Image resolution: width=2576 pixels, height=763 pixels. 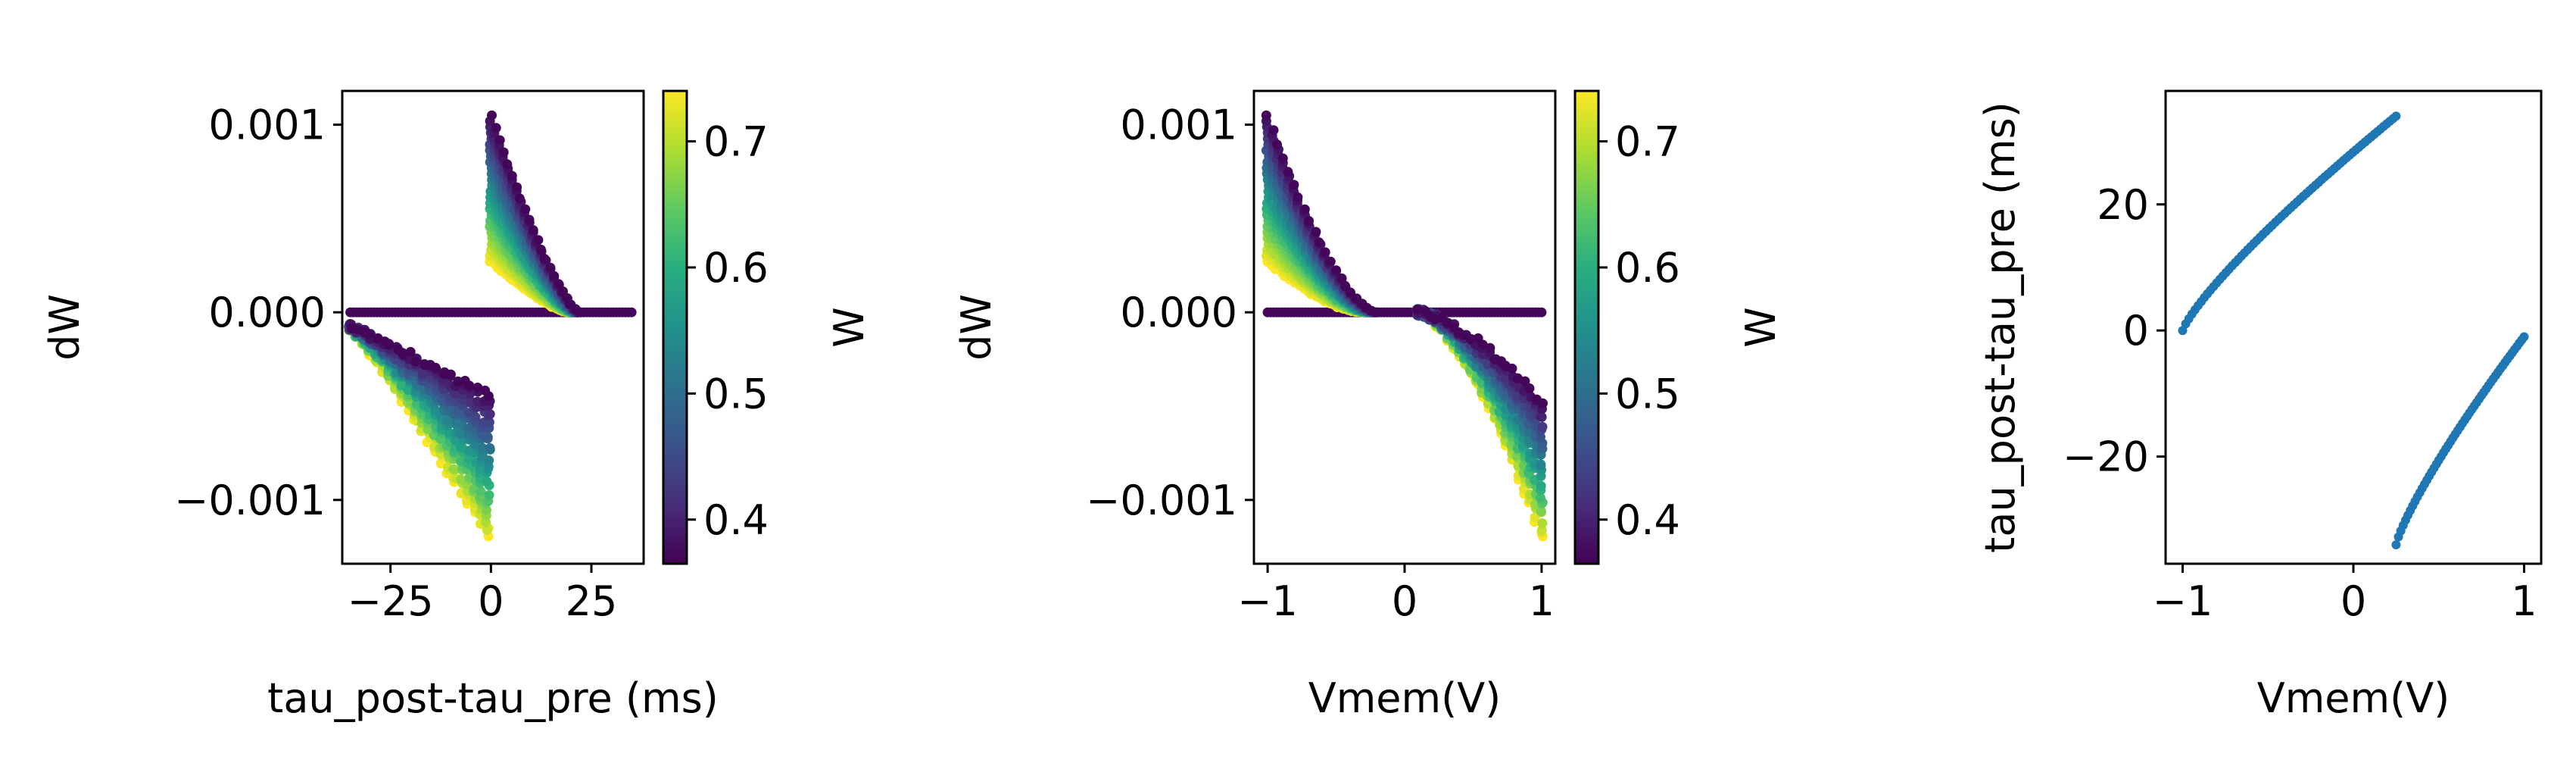 What do you see at coordinates (2353, 330) in the screenshot?
I see `panel-3-points` at bounding box center [2353, 330].